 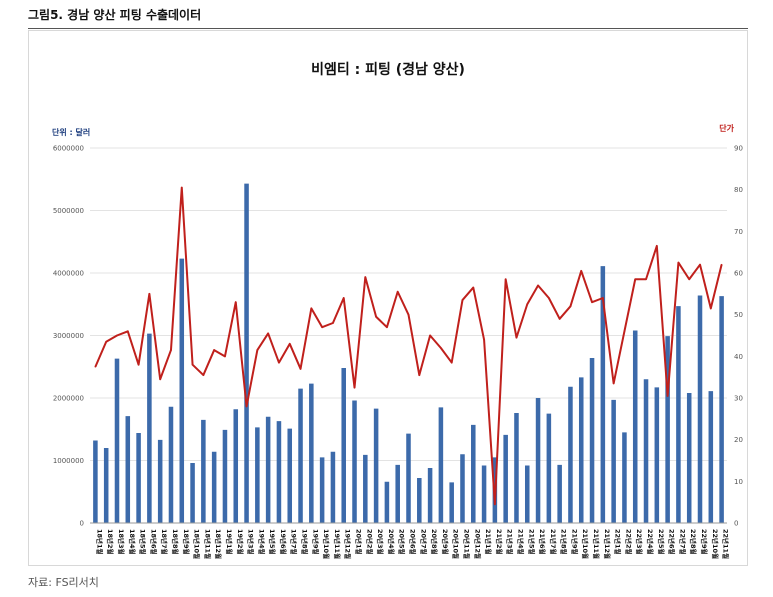 I want to click on x-tick-label: 20년4월, so click(x=391, y=542).